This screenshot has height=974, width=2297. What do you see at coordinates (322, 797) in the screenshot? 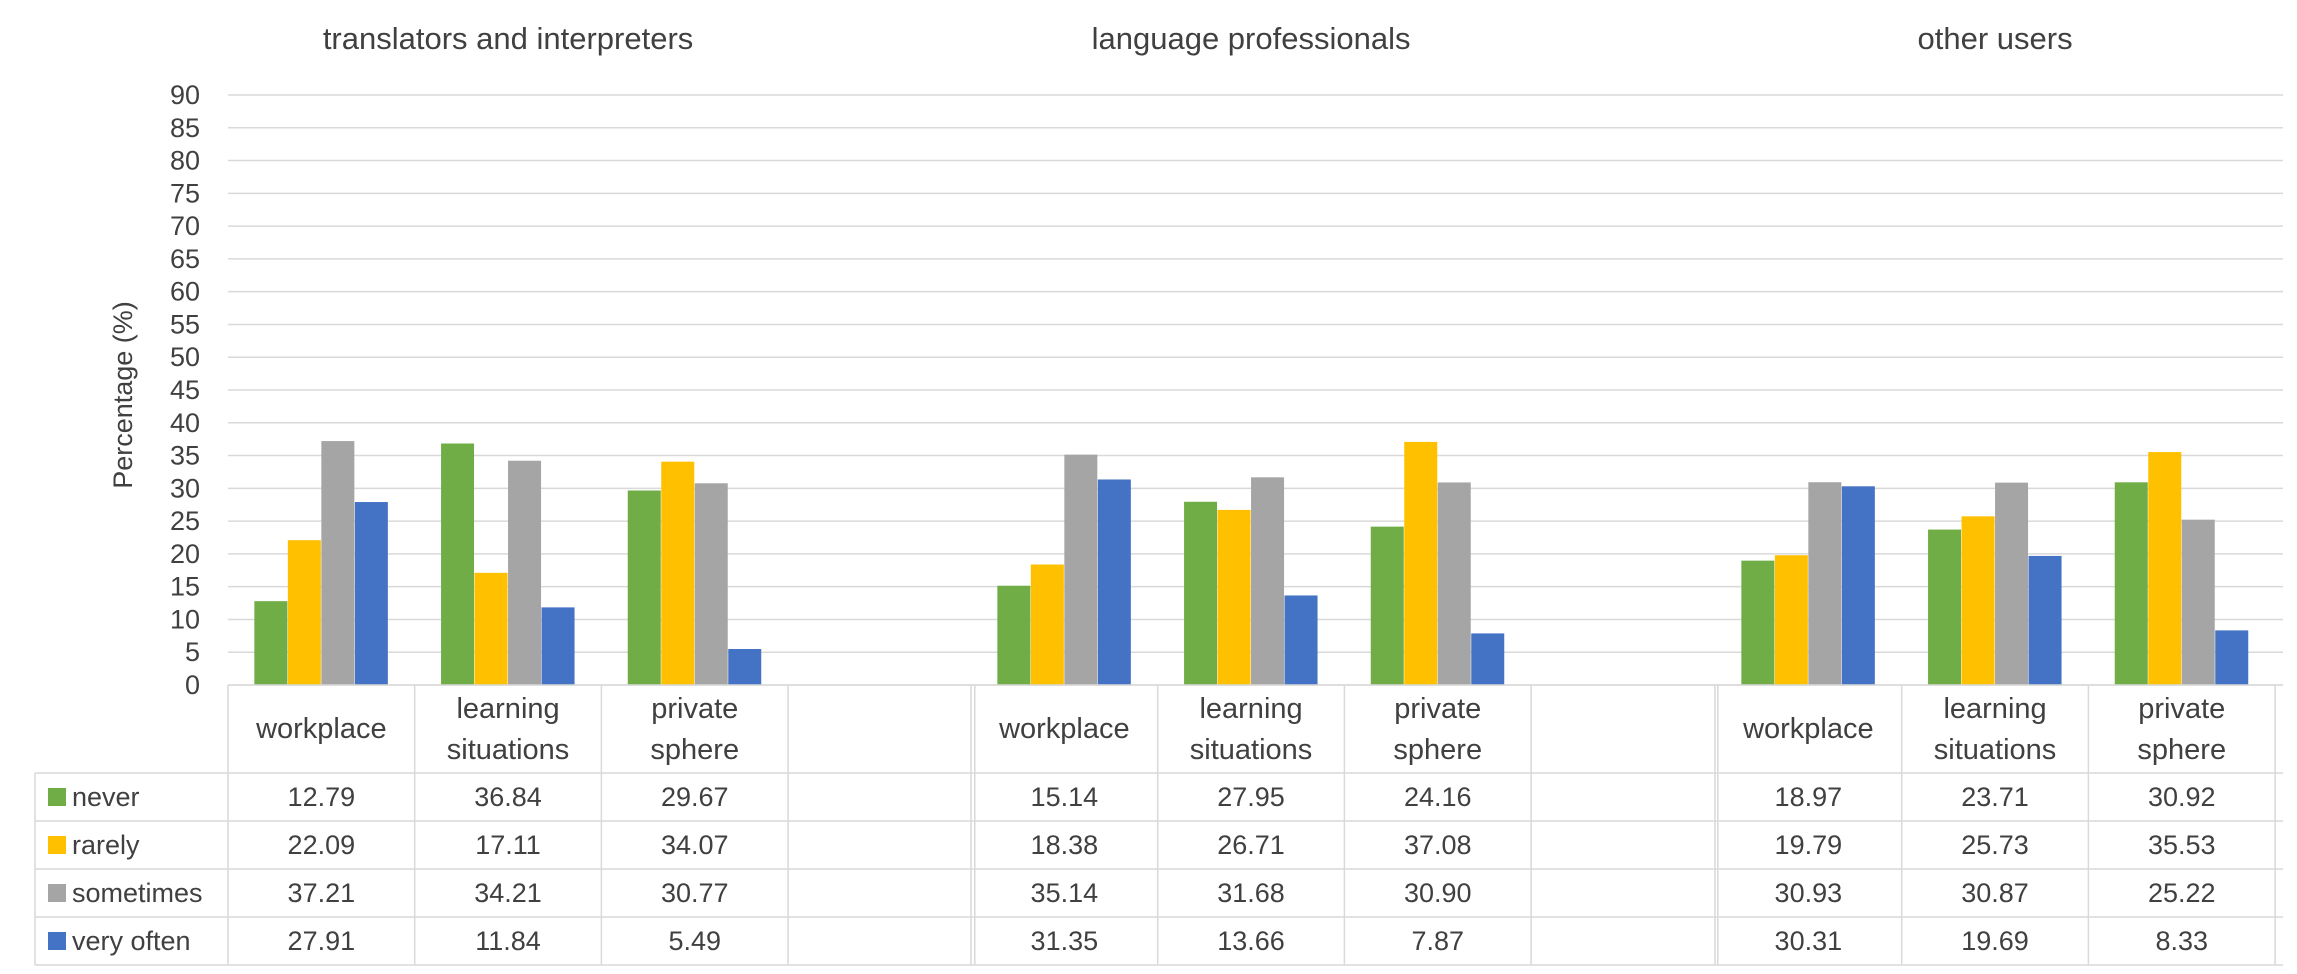
I see `table-cell-value: 12.79` at bounding box center [322, 797].